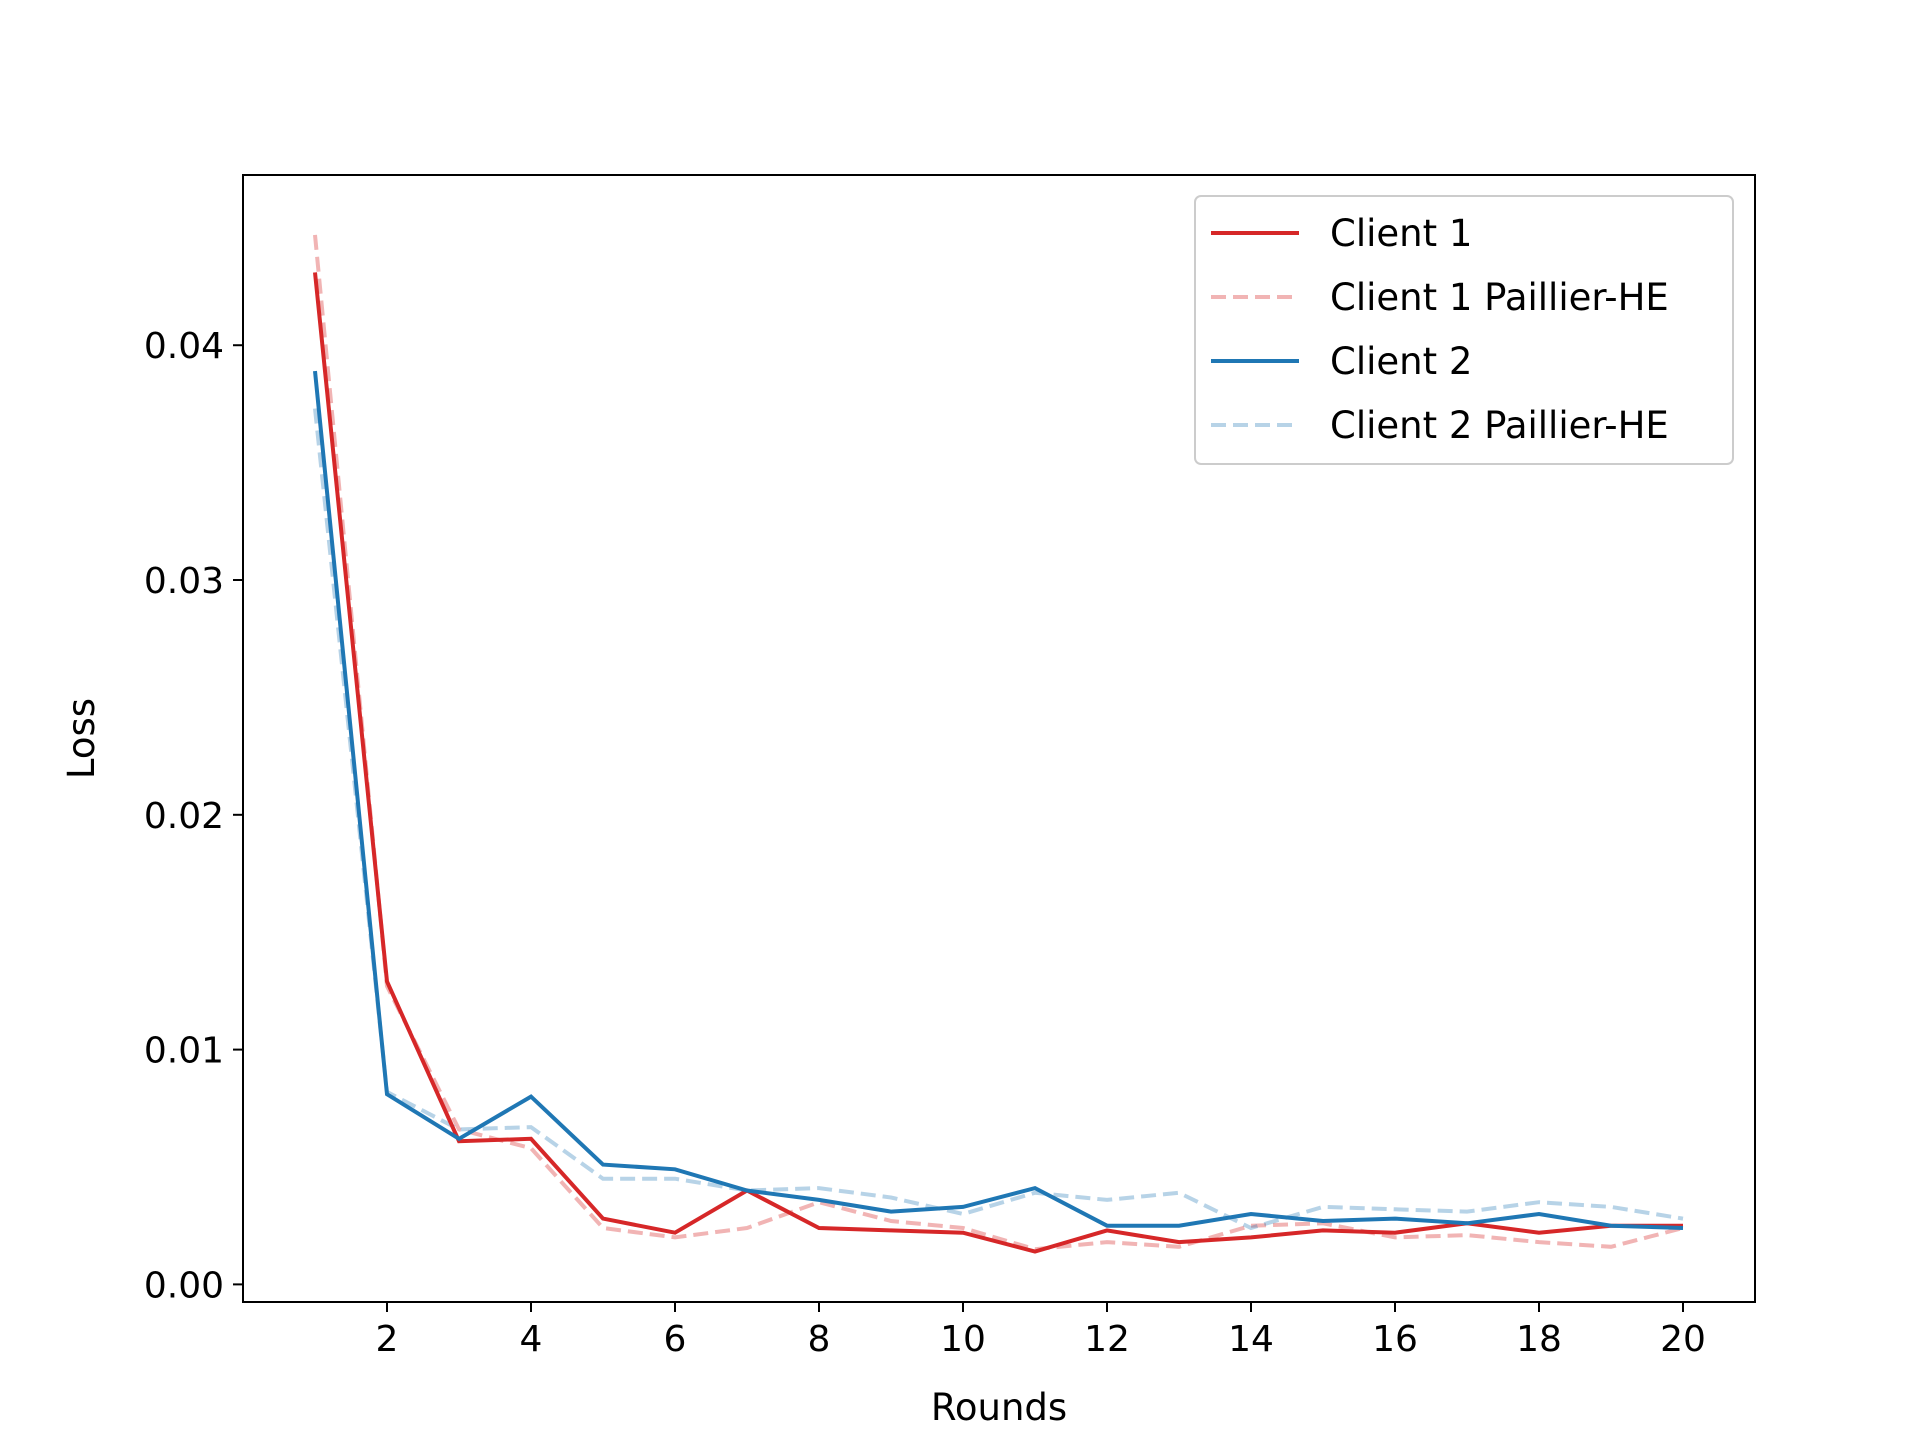 Image resolution: width=1920 pixels, height=1444 pixels. Describe the element at coordinates (184, 581) in the screenshot. I see `y-tick-label: 0.03` at that location.